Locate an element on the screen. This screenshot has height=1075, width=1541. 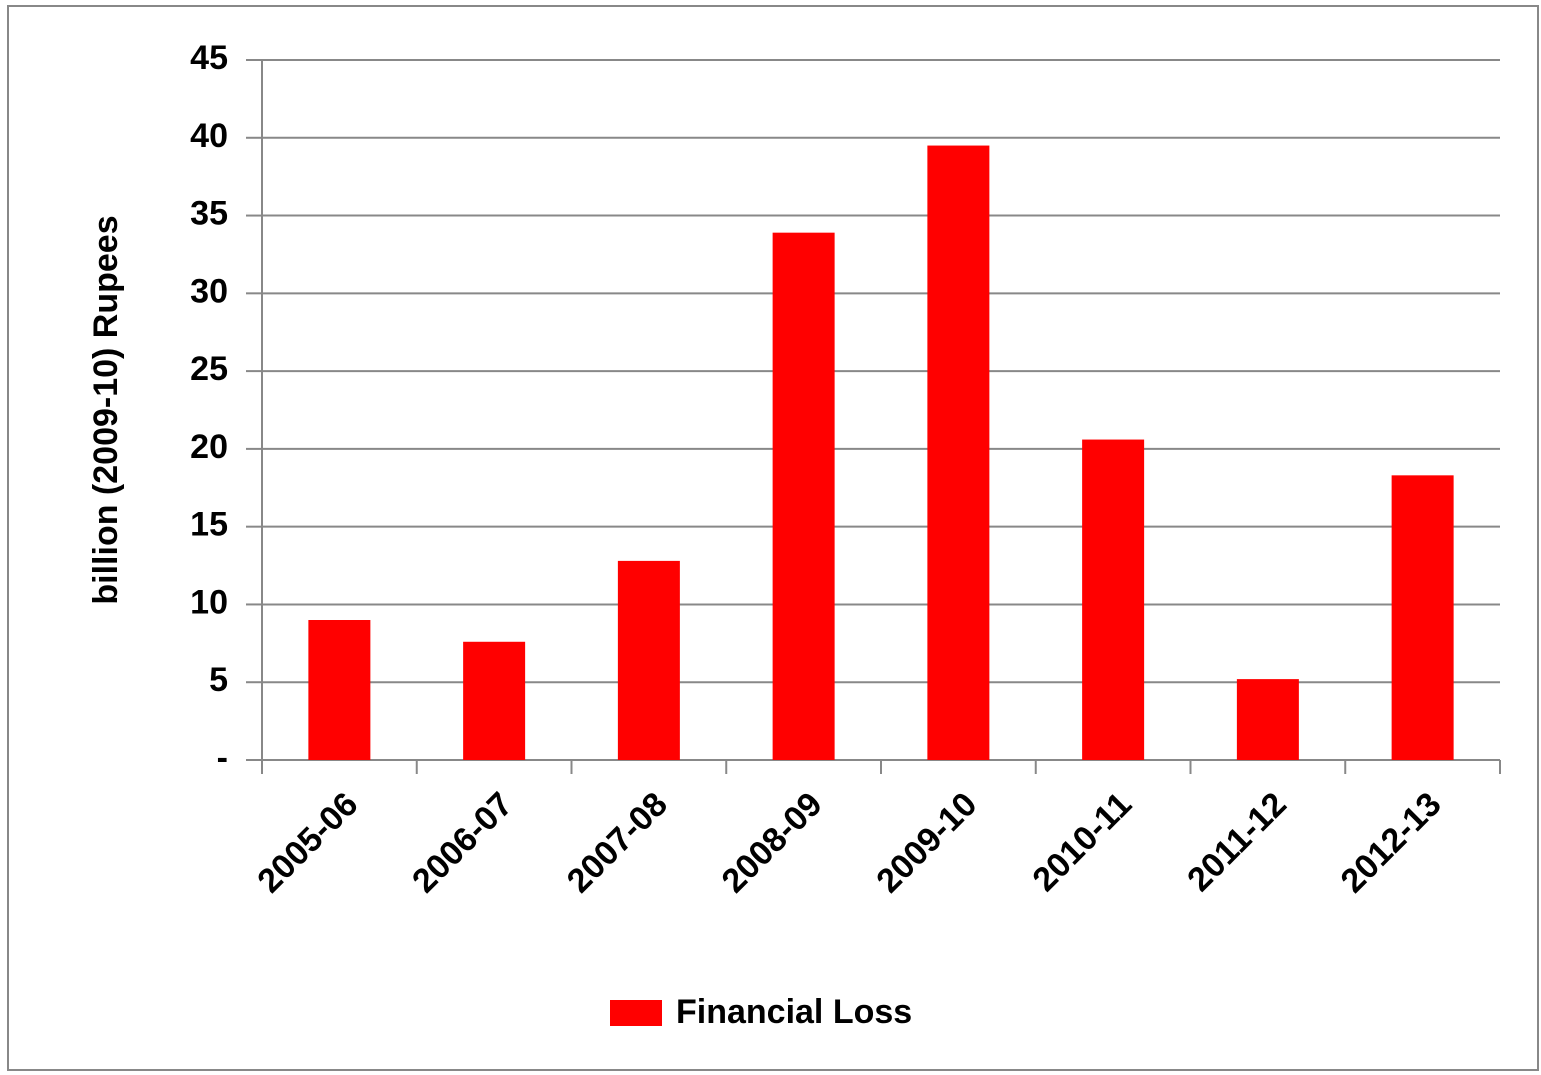
x-tick-label: 2011-12 is located at coordinates (1237, 842).